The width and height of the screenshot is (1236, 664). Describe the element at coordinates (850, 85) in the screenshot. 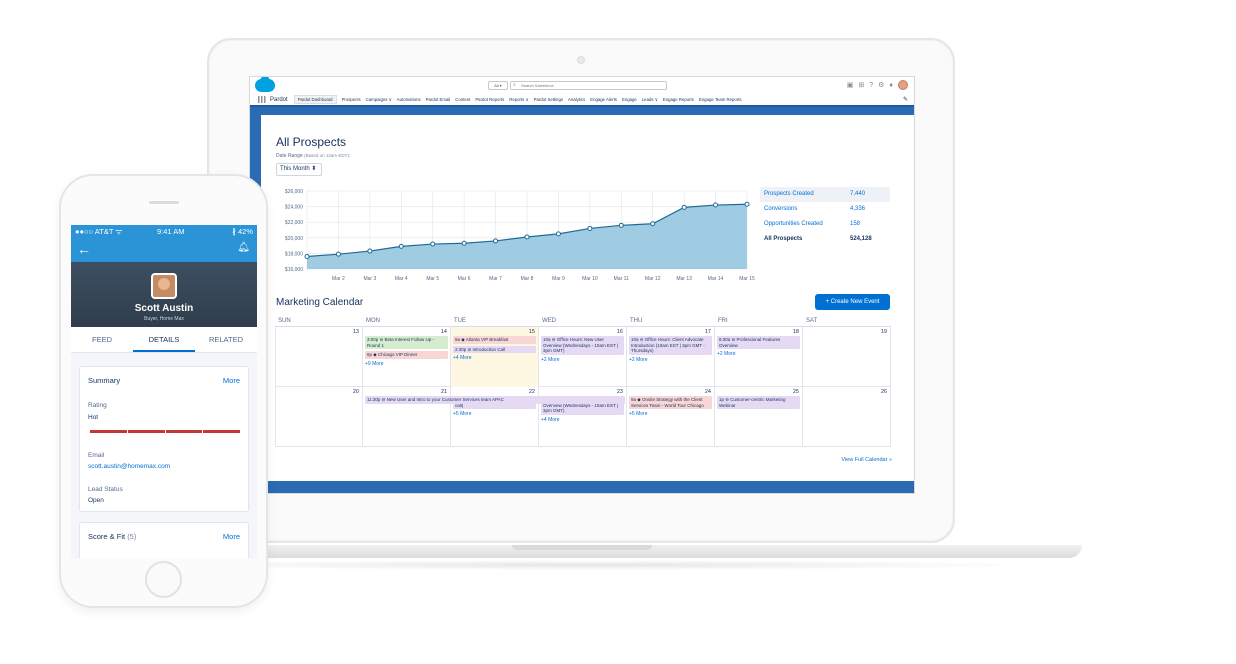

I see `favorites-icon: ▣` at that location.